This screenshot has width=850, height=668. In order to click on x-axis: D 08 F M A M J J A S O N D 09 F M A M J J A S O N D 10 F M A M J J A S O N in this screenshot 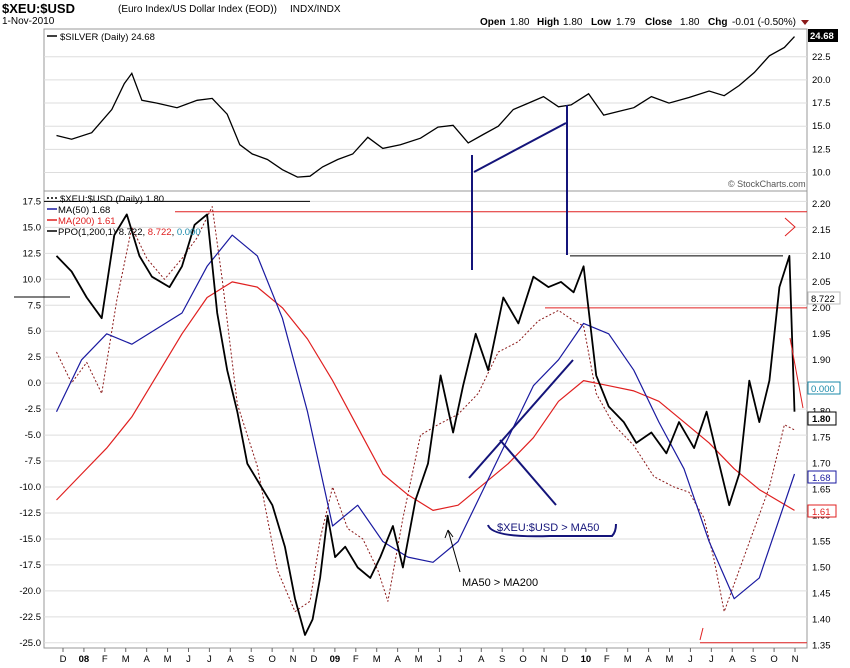, I will do `click(429, 656)`.